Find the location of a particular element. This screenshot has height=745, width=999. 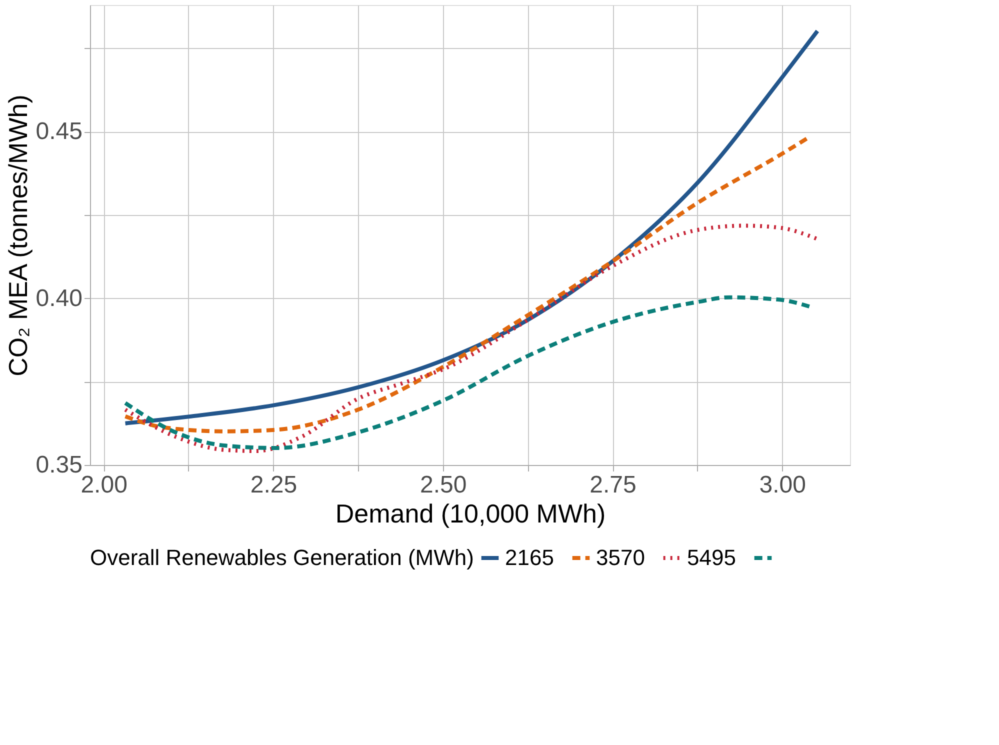

x-tick-label: 2.25 is located at coordinates (274, 485).